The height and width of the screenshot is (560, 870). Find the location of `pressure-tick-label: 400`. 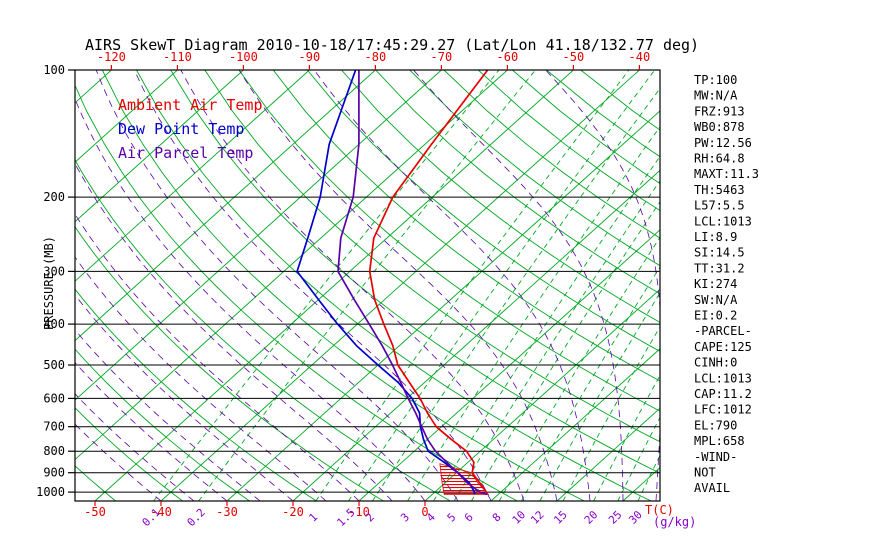

pressure-tick-label: 400 is located at coordinates (54, 324).